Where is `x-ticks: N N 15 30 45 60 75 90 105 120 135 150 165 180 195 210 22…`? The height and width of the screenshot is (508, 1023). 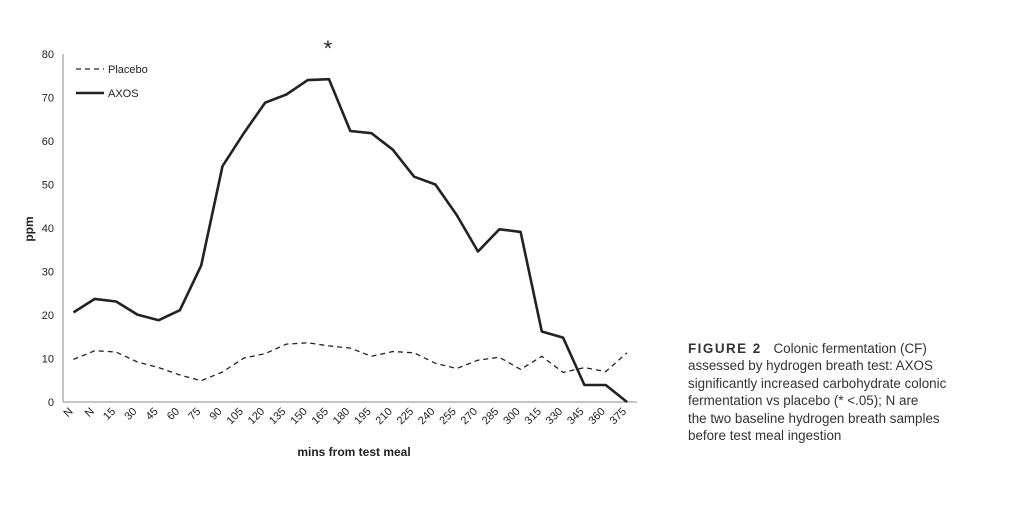
x-ticks: N N 15 30 45 60 75 90 105 120 135 150 165 180 195 210 22… is located at coordinates (346, 417).